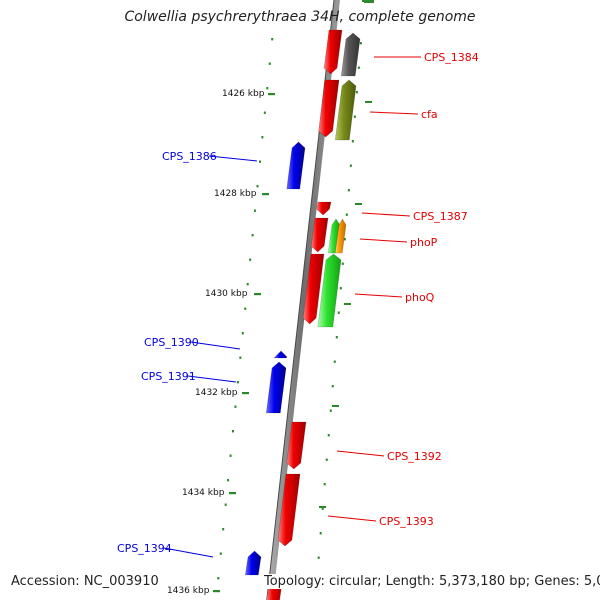 The image size is (600, 600). What do you see at coordinates (235, 194) in the screenshot?
I see `kbp-label: 1428 kbp` at bounding box center [235, 194].